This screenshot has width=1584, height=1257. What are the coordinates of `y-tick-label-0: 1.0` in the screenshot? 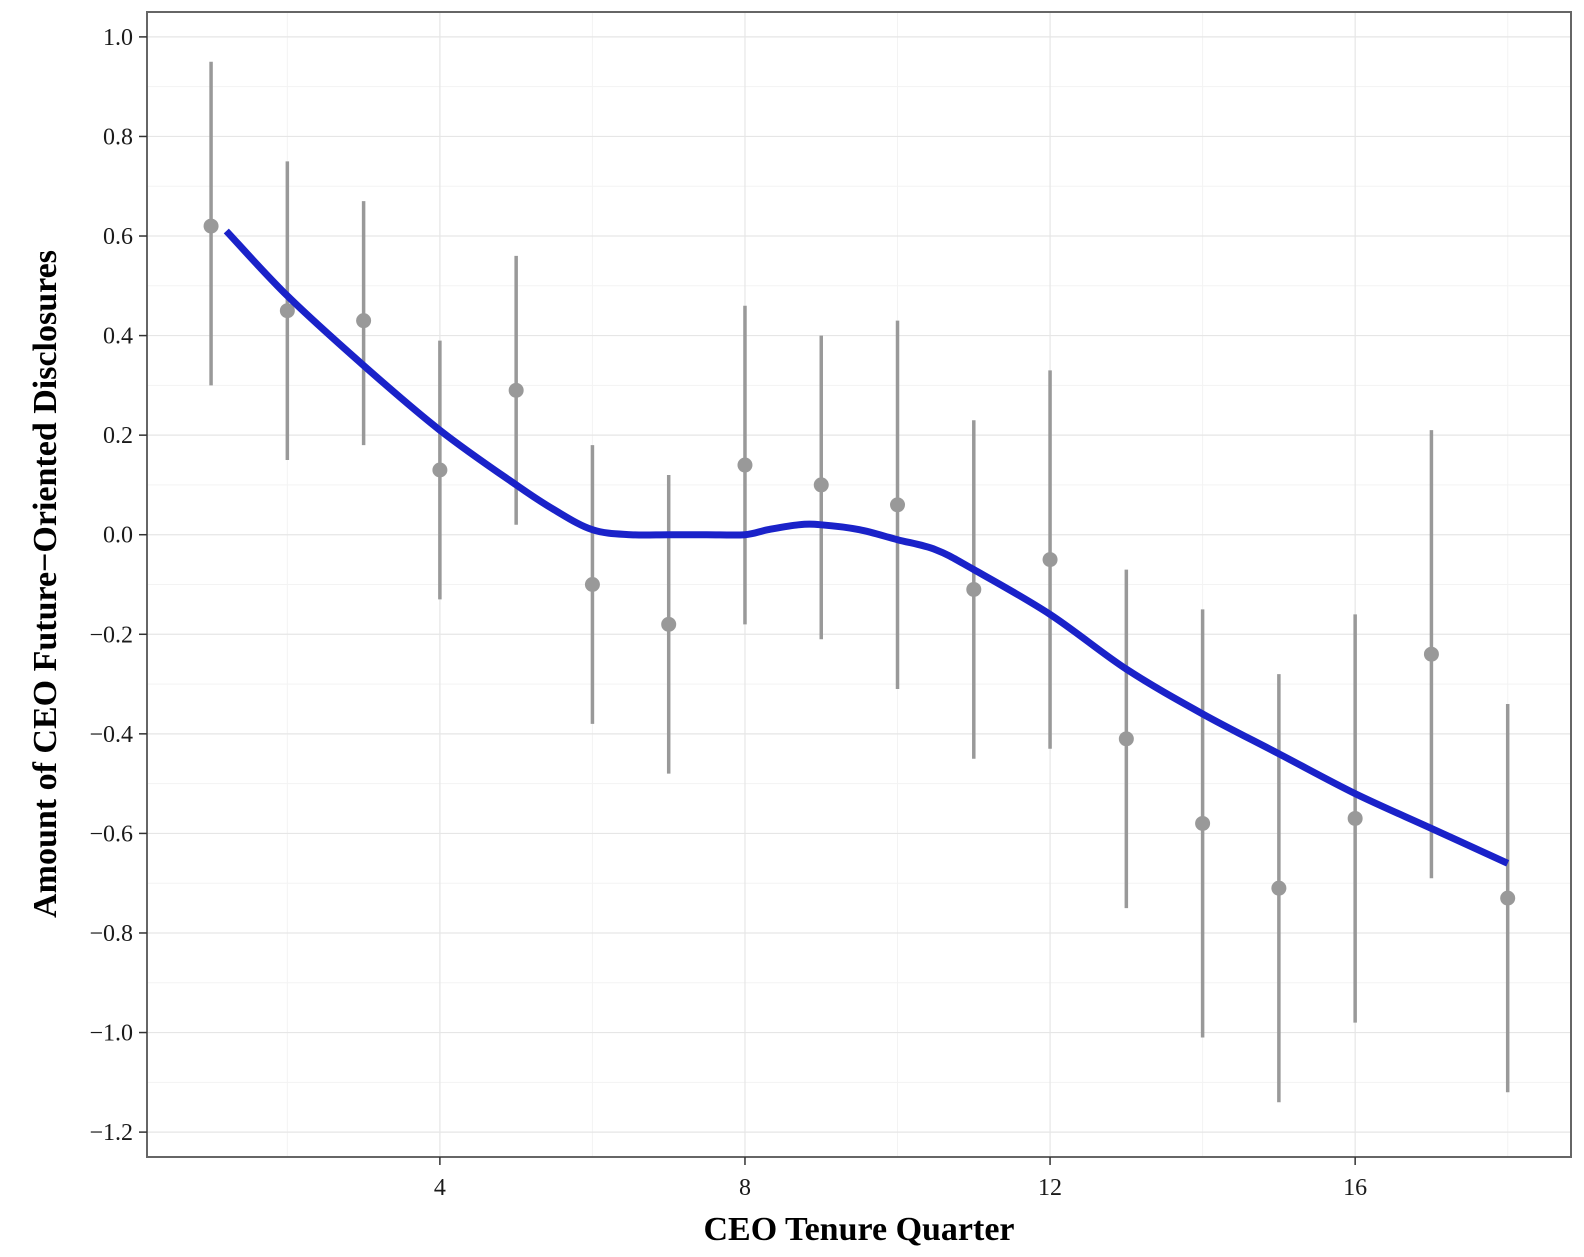 It's located at (118, 38).